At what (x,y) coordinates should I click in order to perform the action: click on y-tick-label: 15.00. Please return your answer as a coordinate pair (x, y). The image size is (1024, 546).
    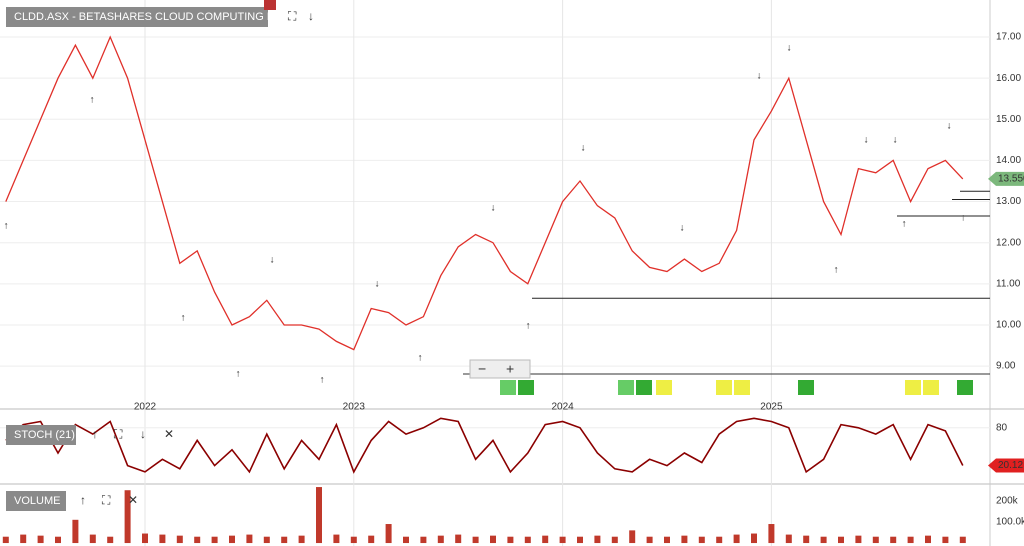
    Looking at the image, I should click on (1008, 119).